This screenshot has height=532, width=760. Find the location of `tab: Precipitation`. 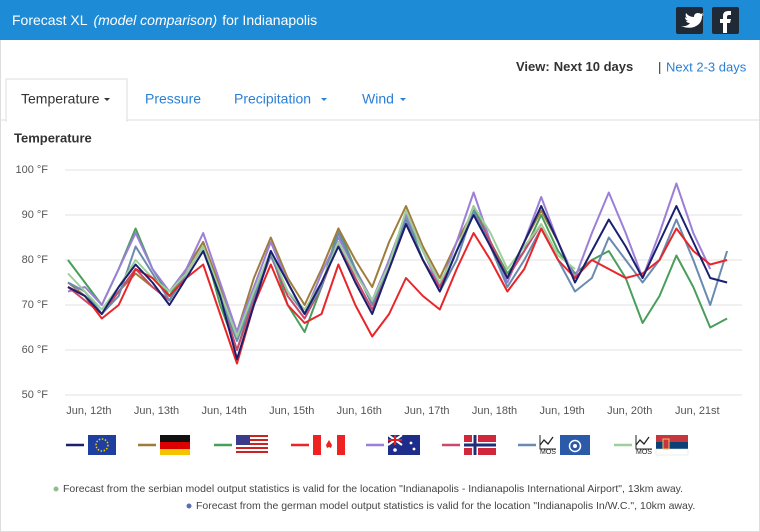

tab: Precipitation is located at coordinates (272, 99).